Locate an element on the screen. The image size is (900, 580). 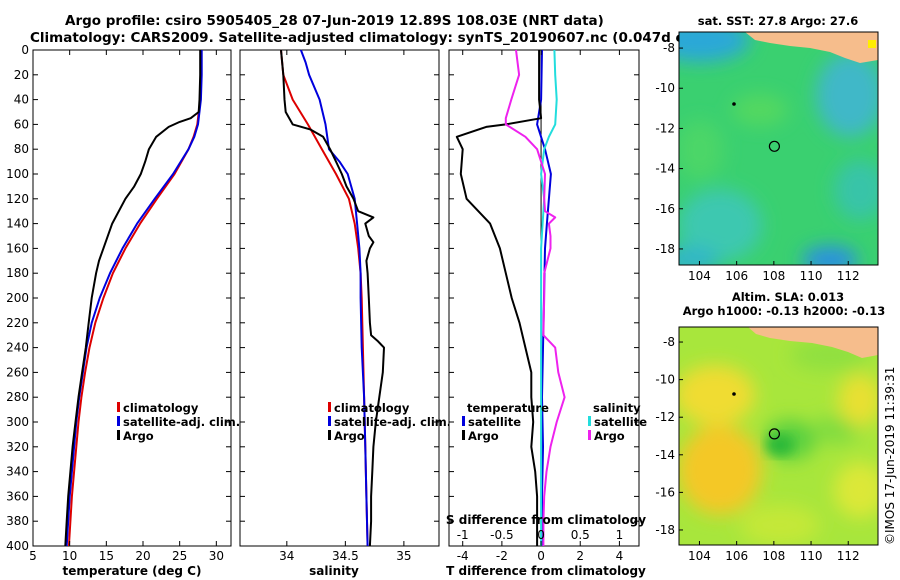
y-tick-label: 280 is located at coordinates (17, 397).